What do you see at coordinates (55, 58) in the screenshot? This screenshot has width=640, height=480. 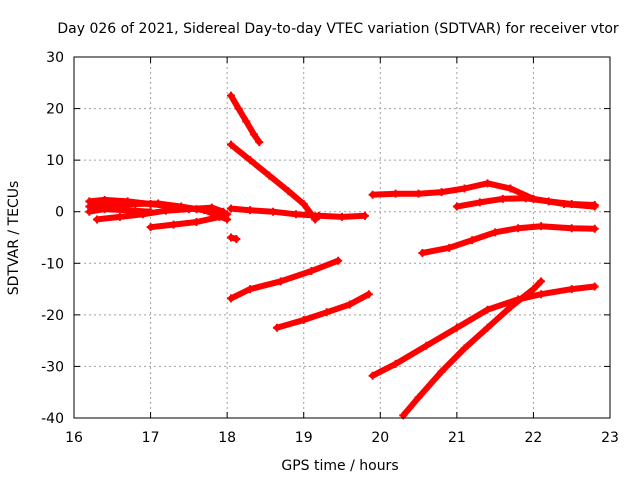 I see `y-tick-label: 30` at bounding box center [55, 58].